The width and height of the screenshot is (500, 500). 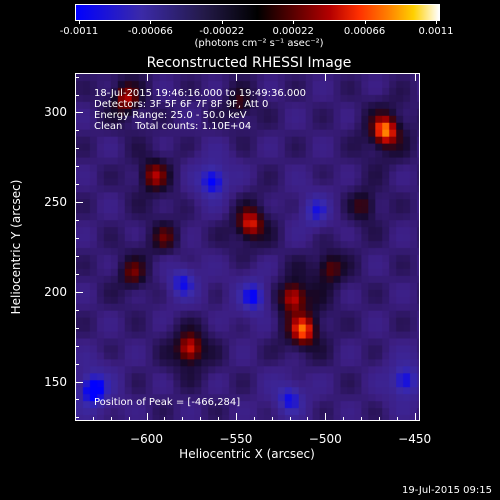 I want to click on y-axis-label: Heliocentric Y (arcsec), so click(x=16, y=247).